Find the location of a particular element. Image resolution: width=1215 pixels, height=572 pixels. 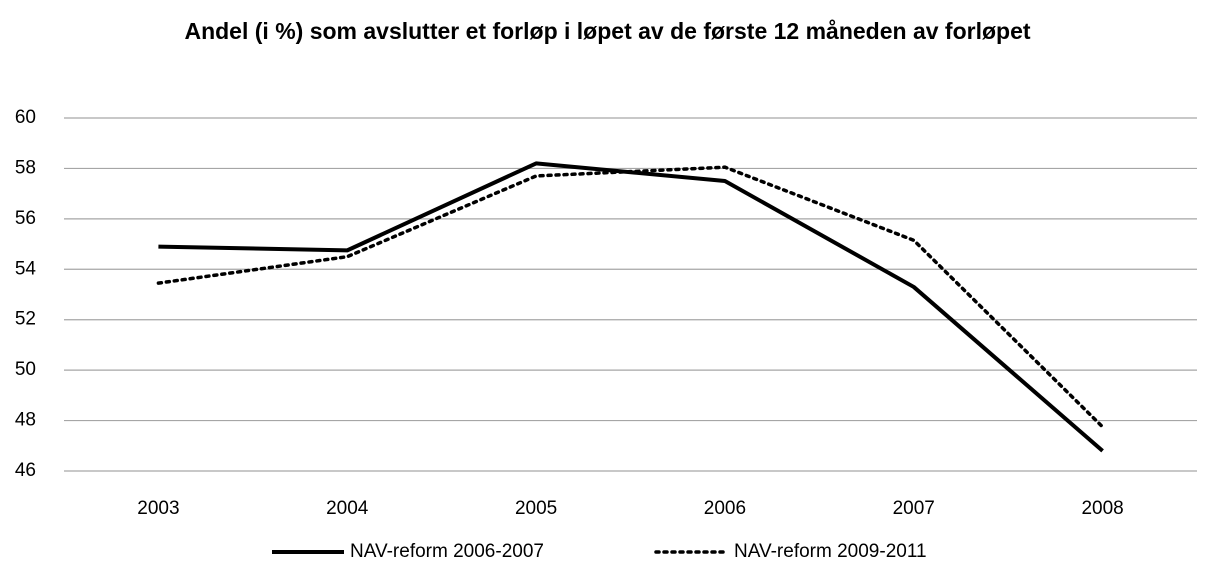

y-tick-label: 54 is located at coordinates (26, 268).